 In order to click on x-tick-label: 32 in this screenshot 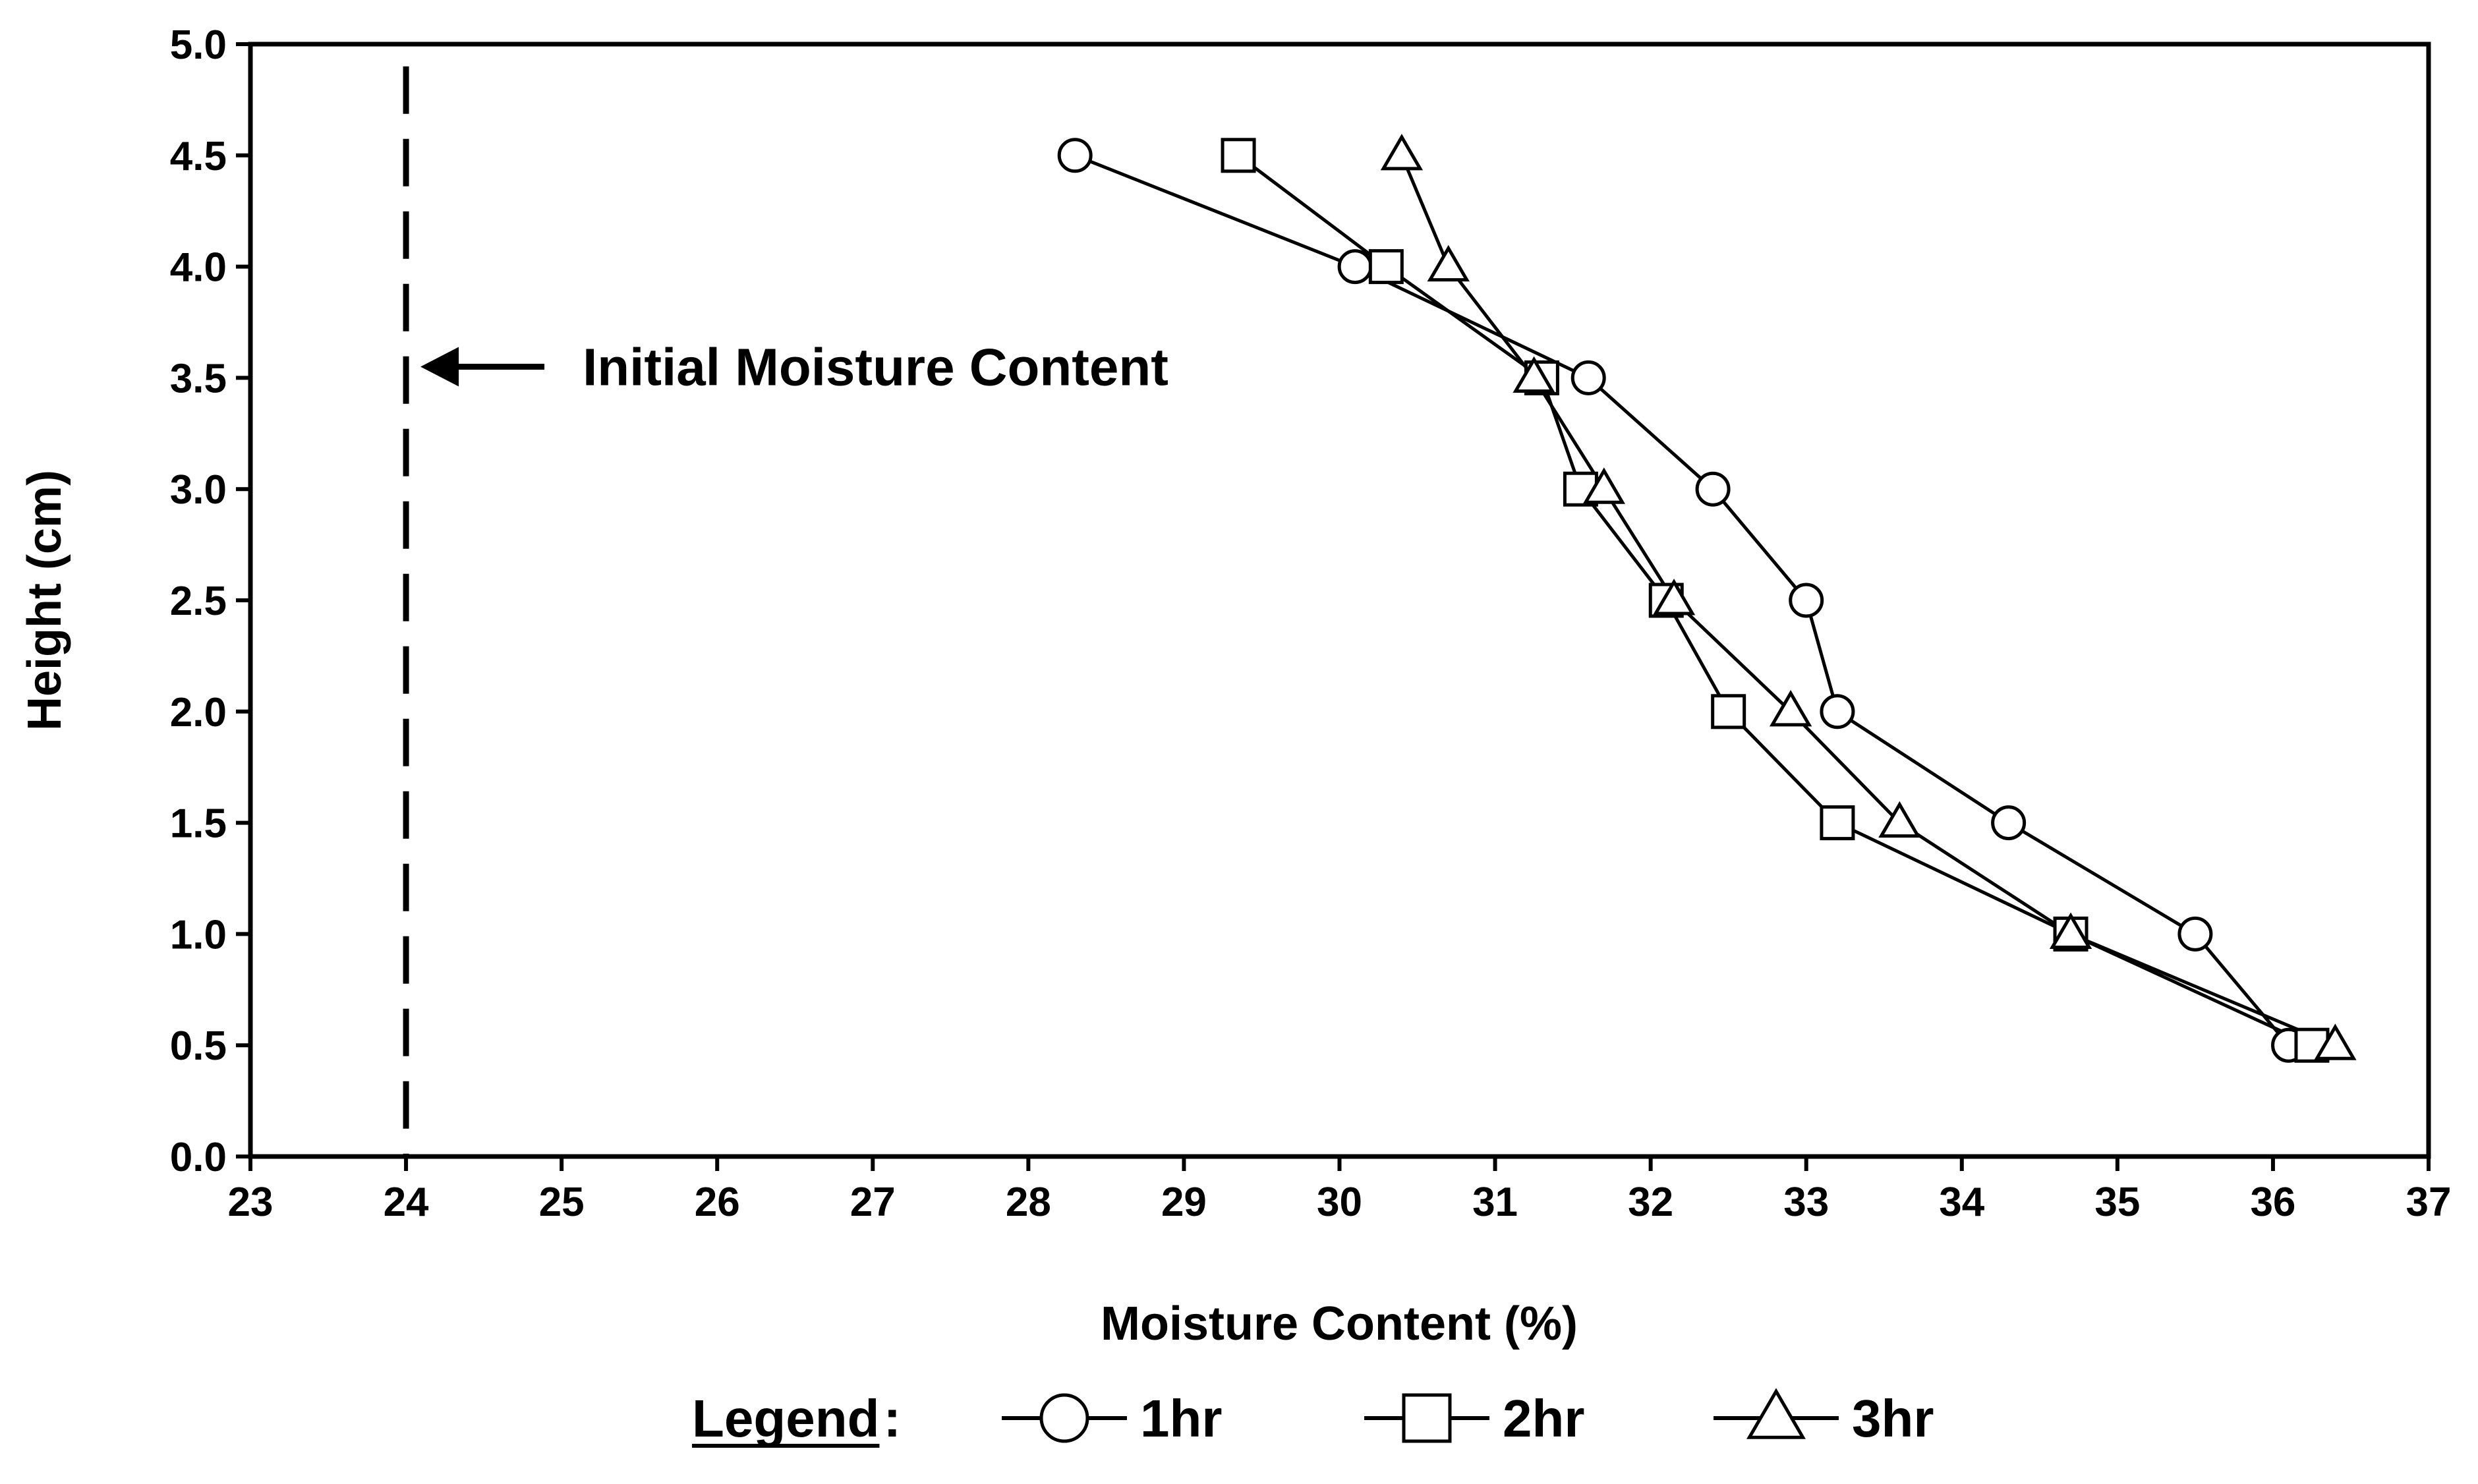, I will do `click(1651, 1202)`.